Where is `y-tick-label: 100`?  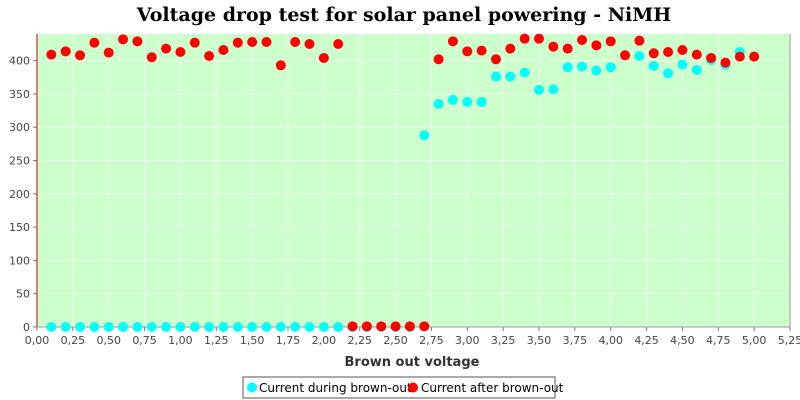 y-tick-label: 100 is located at coordinates (19, 260).